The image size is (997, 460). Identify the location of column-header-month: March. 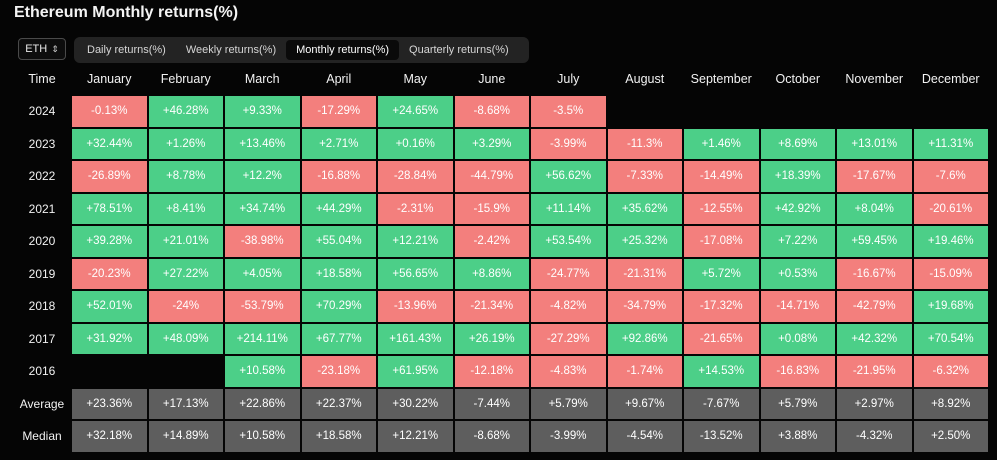
(262, 79).